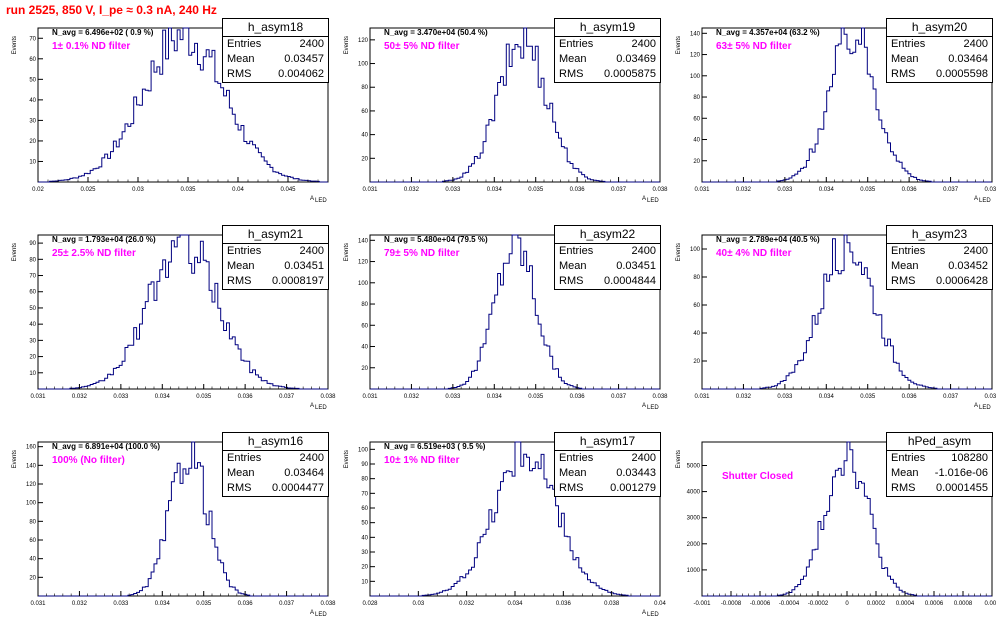 This screenshot has height=622, width=996. I want to click on stats-row-rms: RMS 0.0004844, so click(607, 281).